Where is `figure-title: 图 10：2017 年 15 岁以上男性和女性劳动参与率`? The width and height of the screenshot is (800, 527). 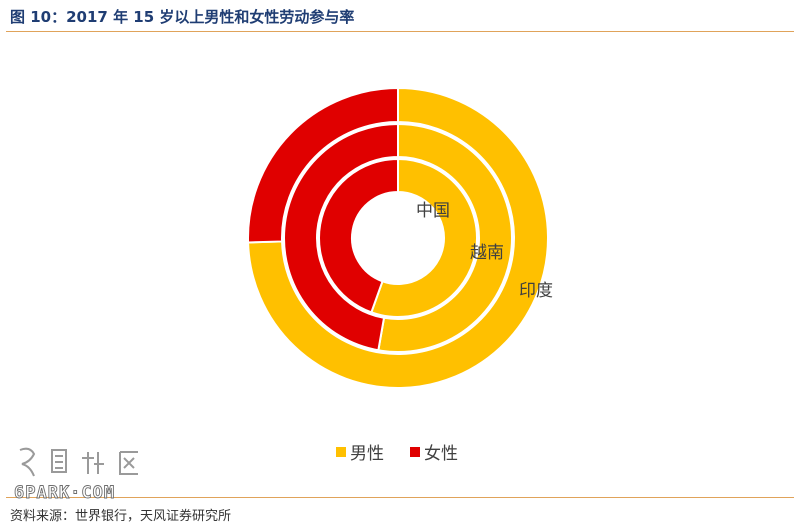 figure-title: 图 10：2017 年 15 岁以上男性和女性劳动参与率 is located at coordinates (182, 17).